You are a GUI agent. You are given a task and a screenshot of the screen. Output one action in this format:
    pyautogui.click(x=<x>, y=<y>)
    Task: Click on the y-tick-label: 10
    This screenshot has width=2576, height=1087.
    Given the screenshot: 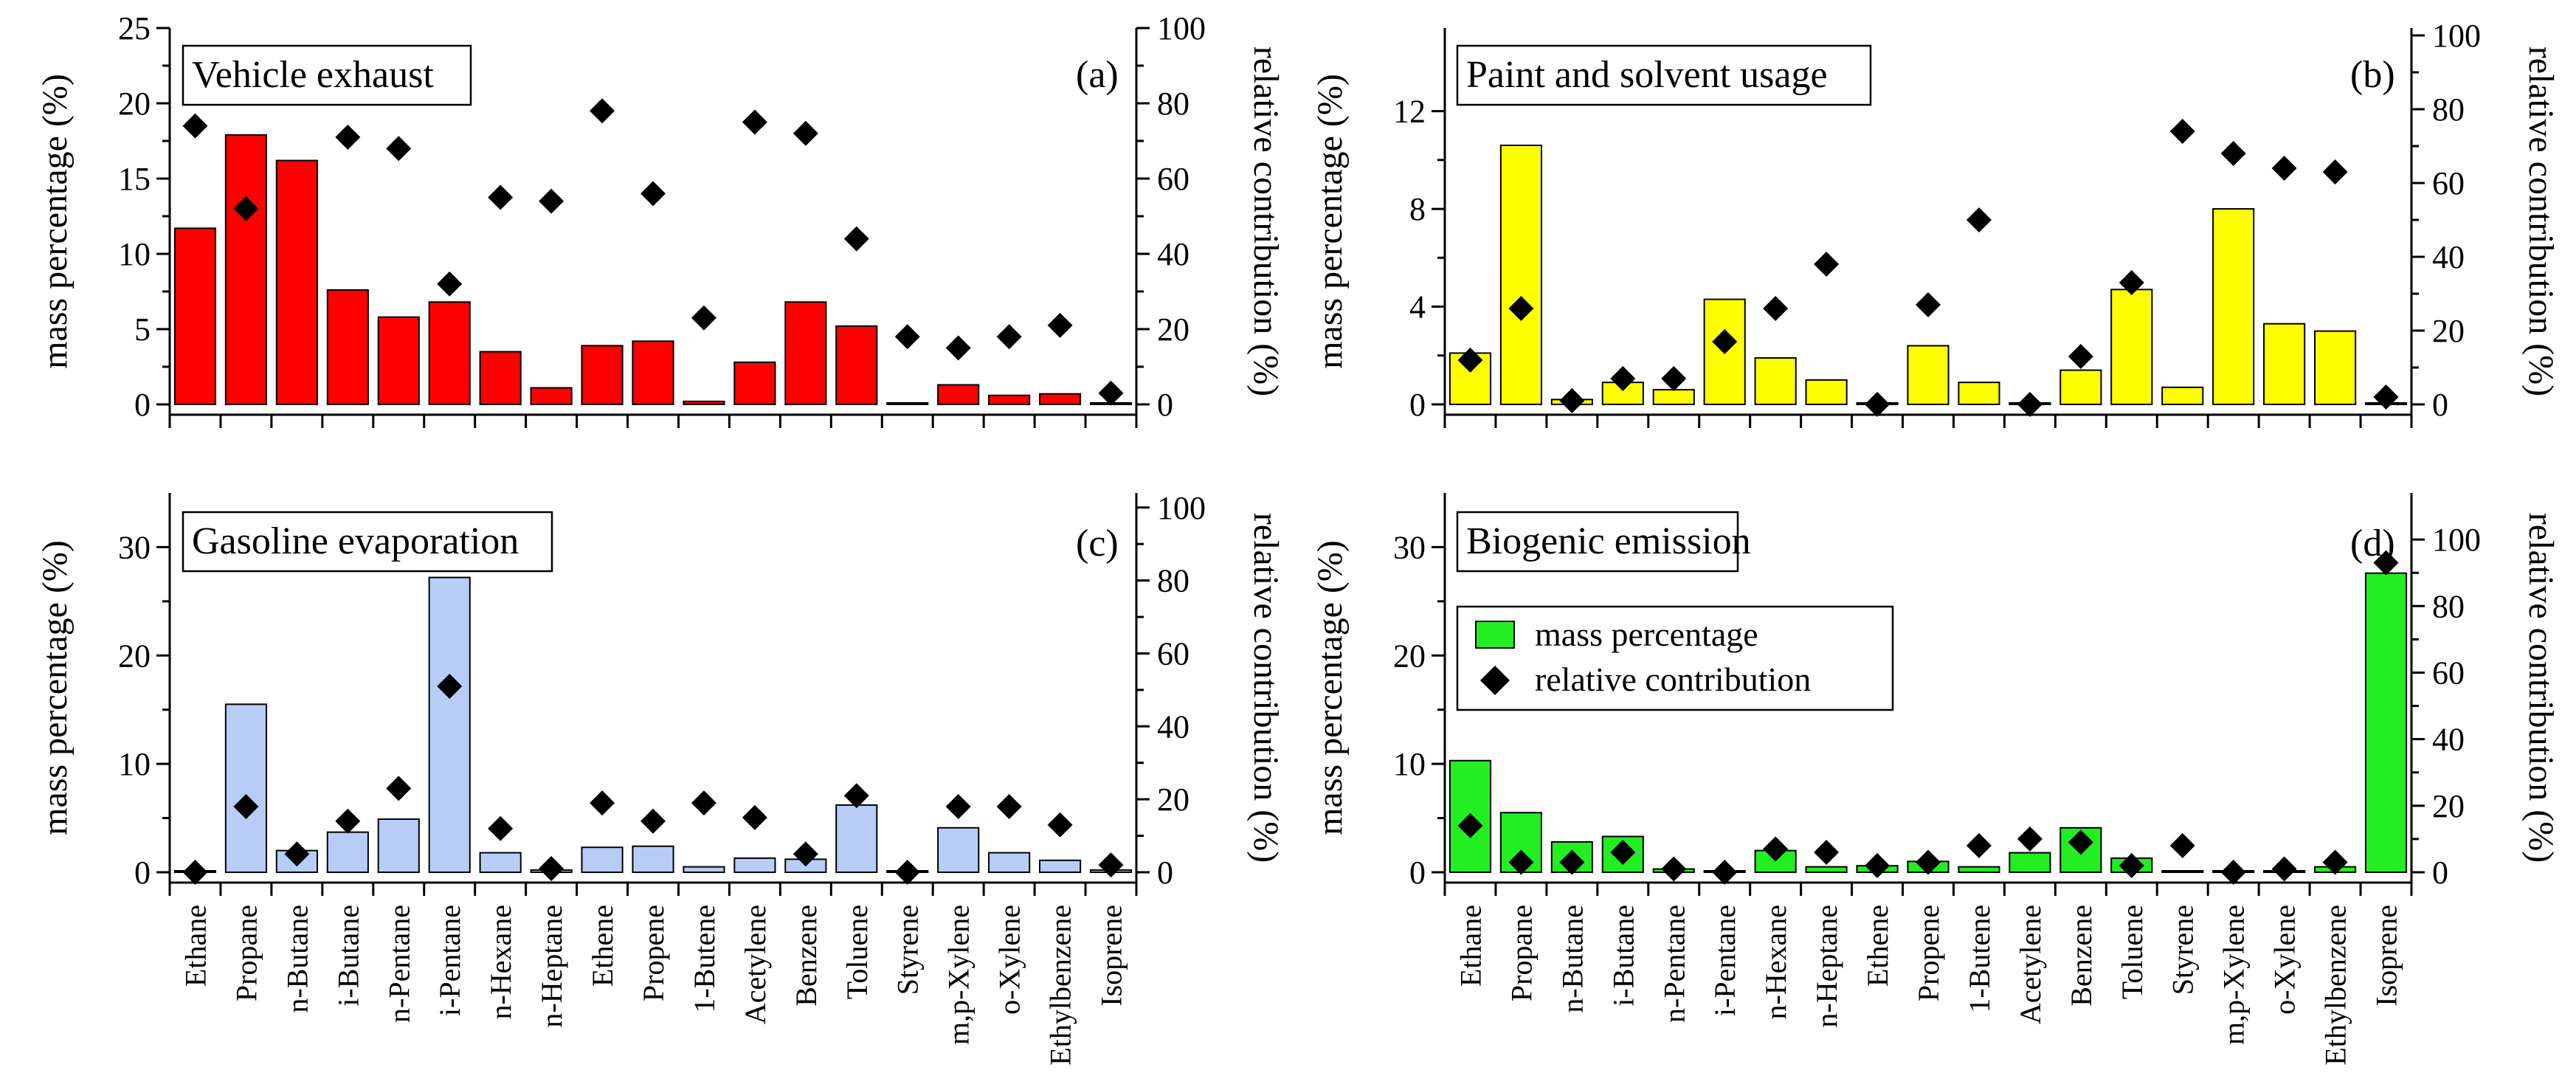 What is the action you would take?
    pyautogui.click(x=1409, y=764)
    